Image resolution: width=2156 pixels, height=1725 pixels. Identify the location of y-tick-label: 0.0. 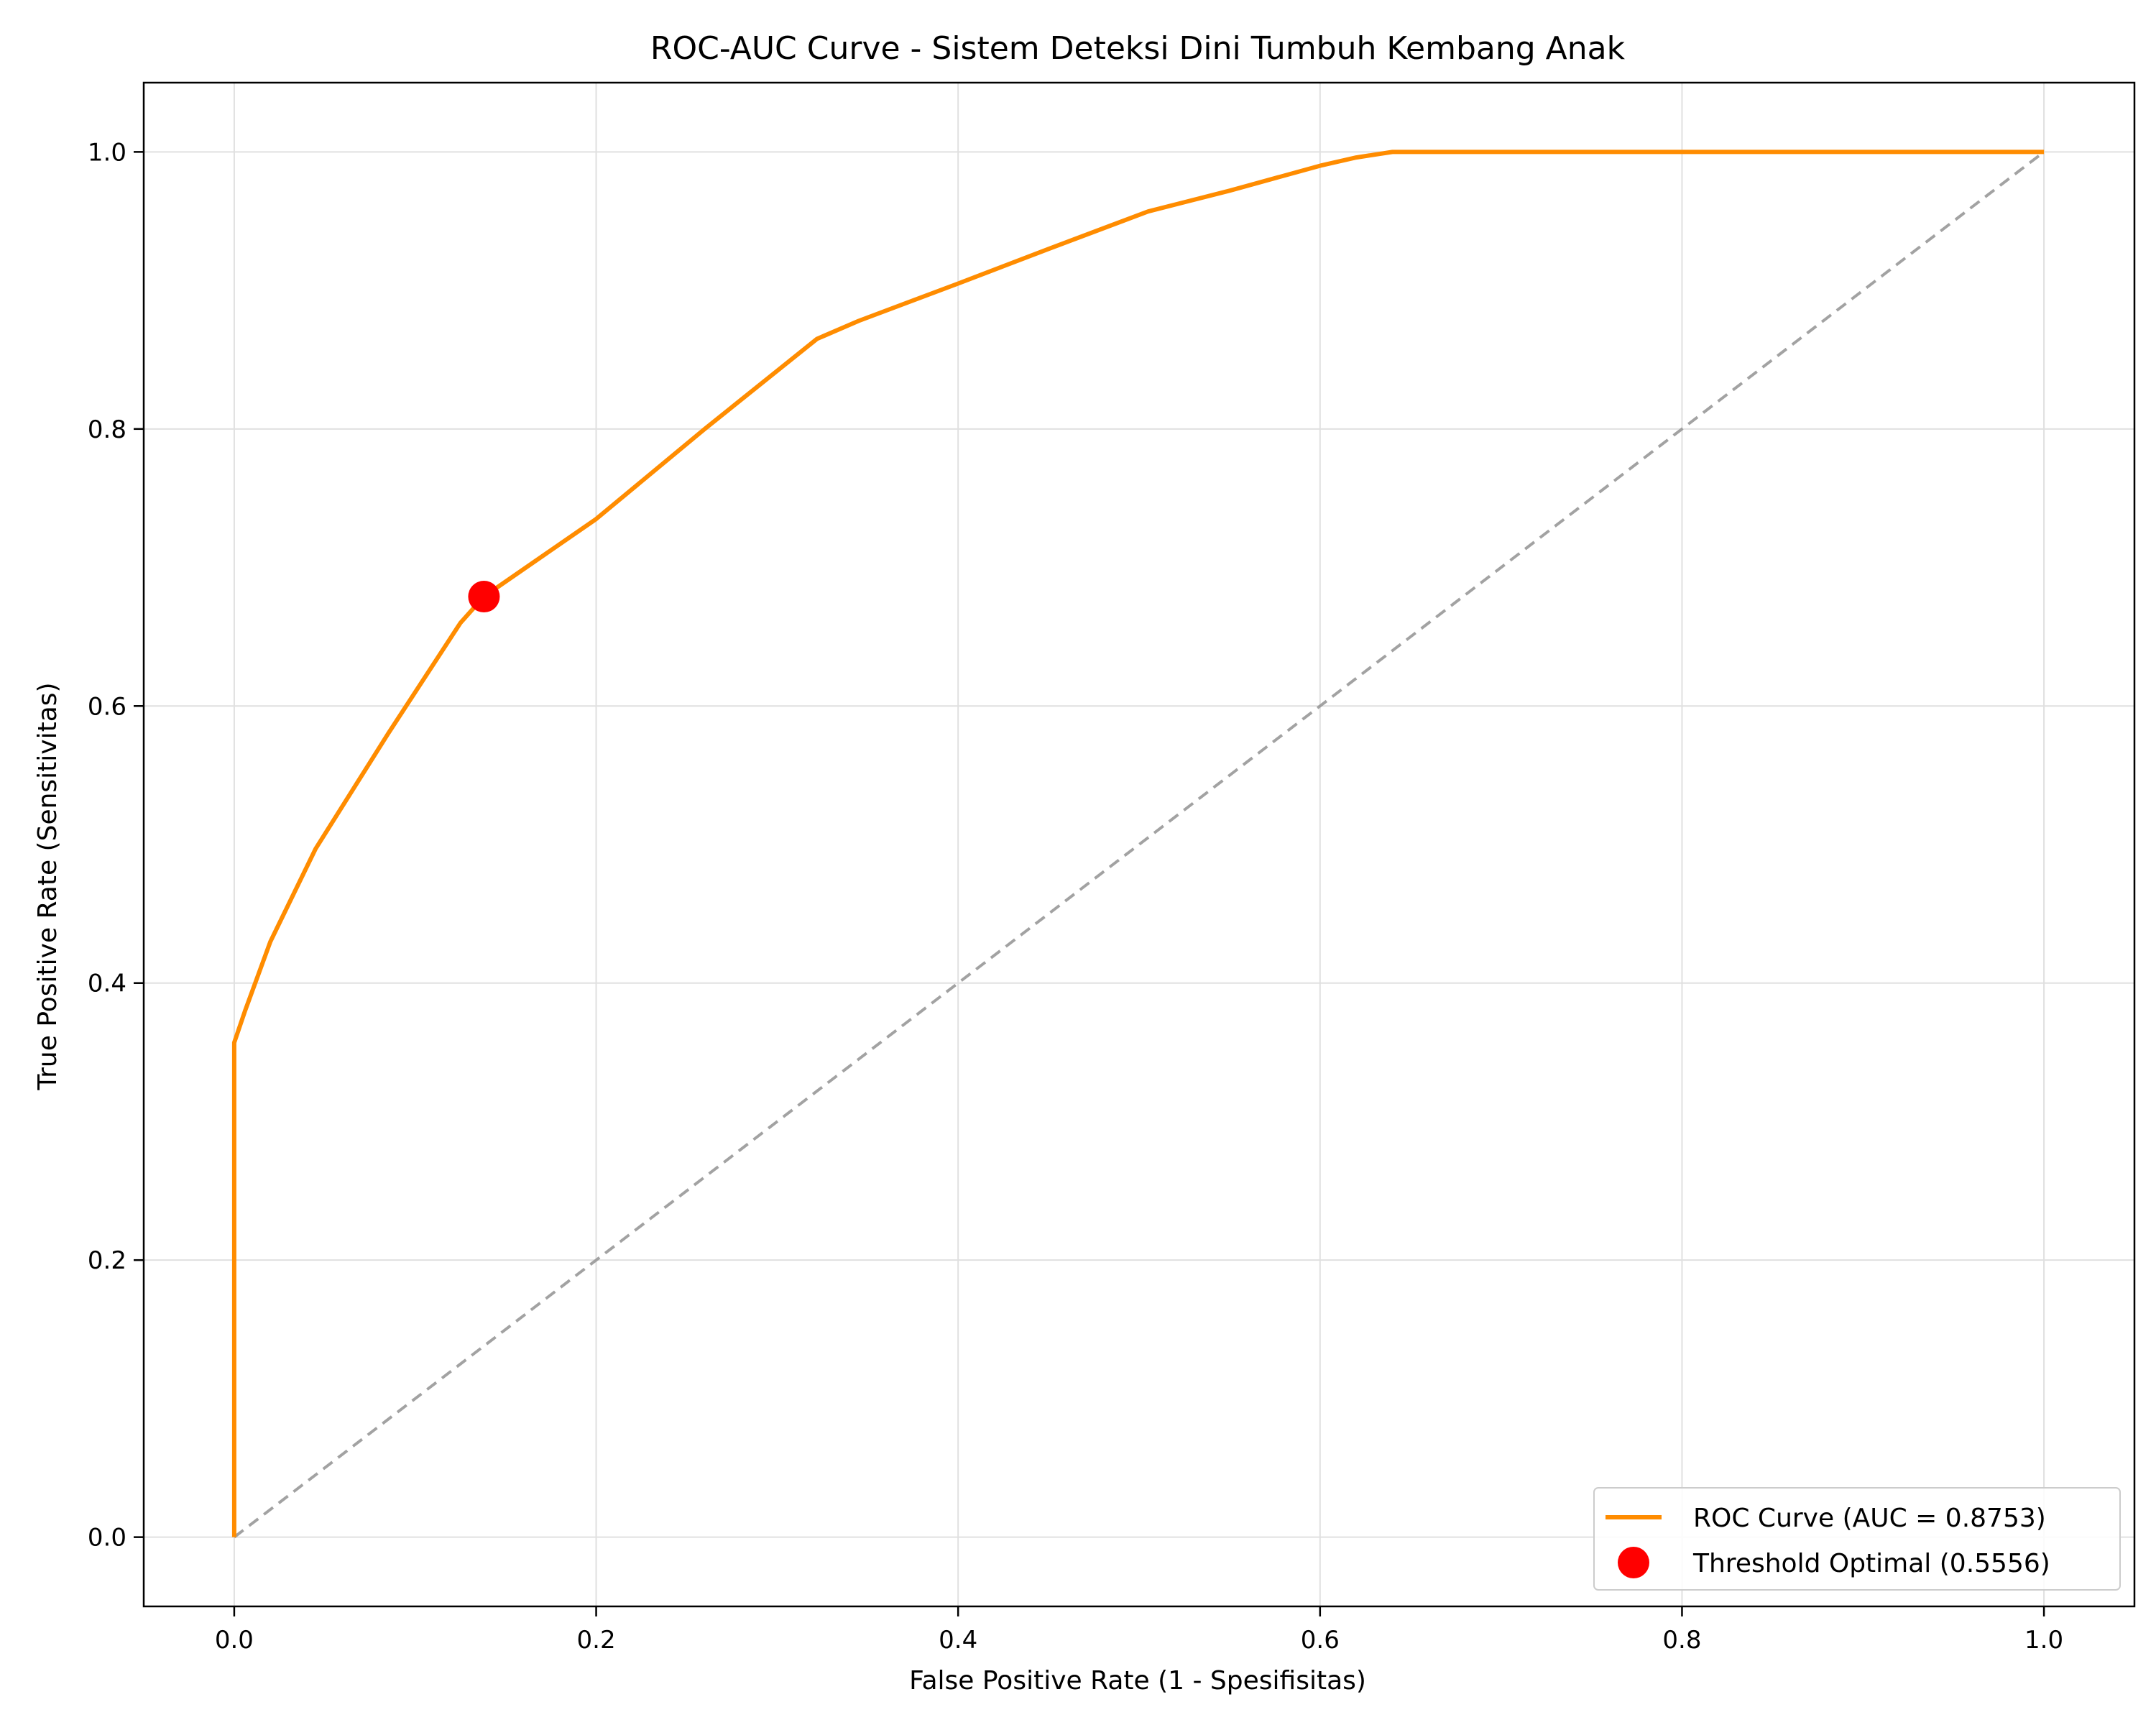
(107, 1538).